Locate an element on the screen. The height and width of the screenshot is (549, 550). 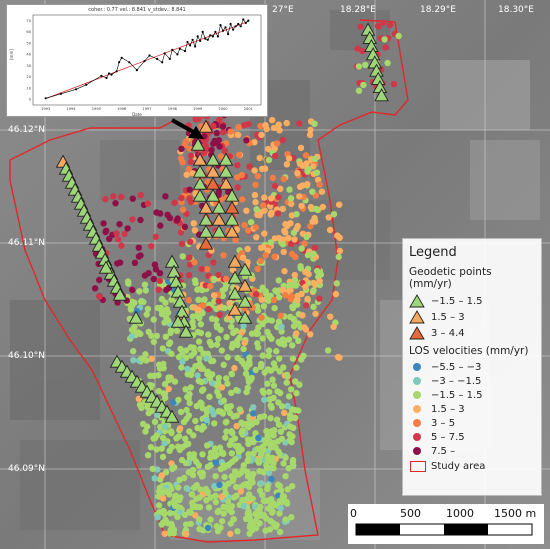
legend-label: −5.5 – −3 is located at coordinates (456, 367).